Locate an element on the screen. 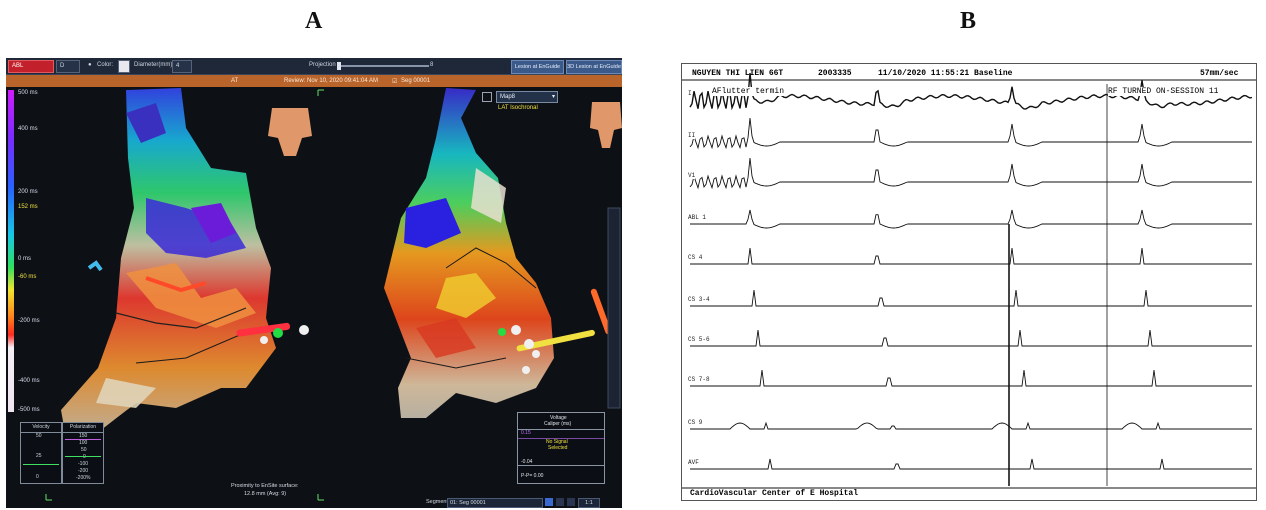 The image size is (1266, 510). catheter-select: ABL is located at coordinates (31, 66).